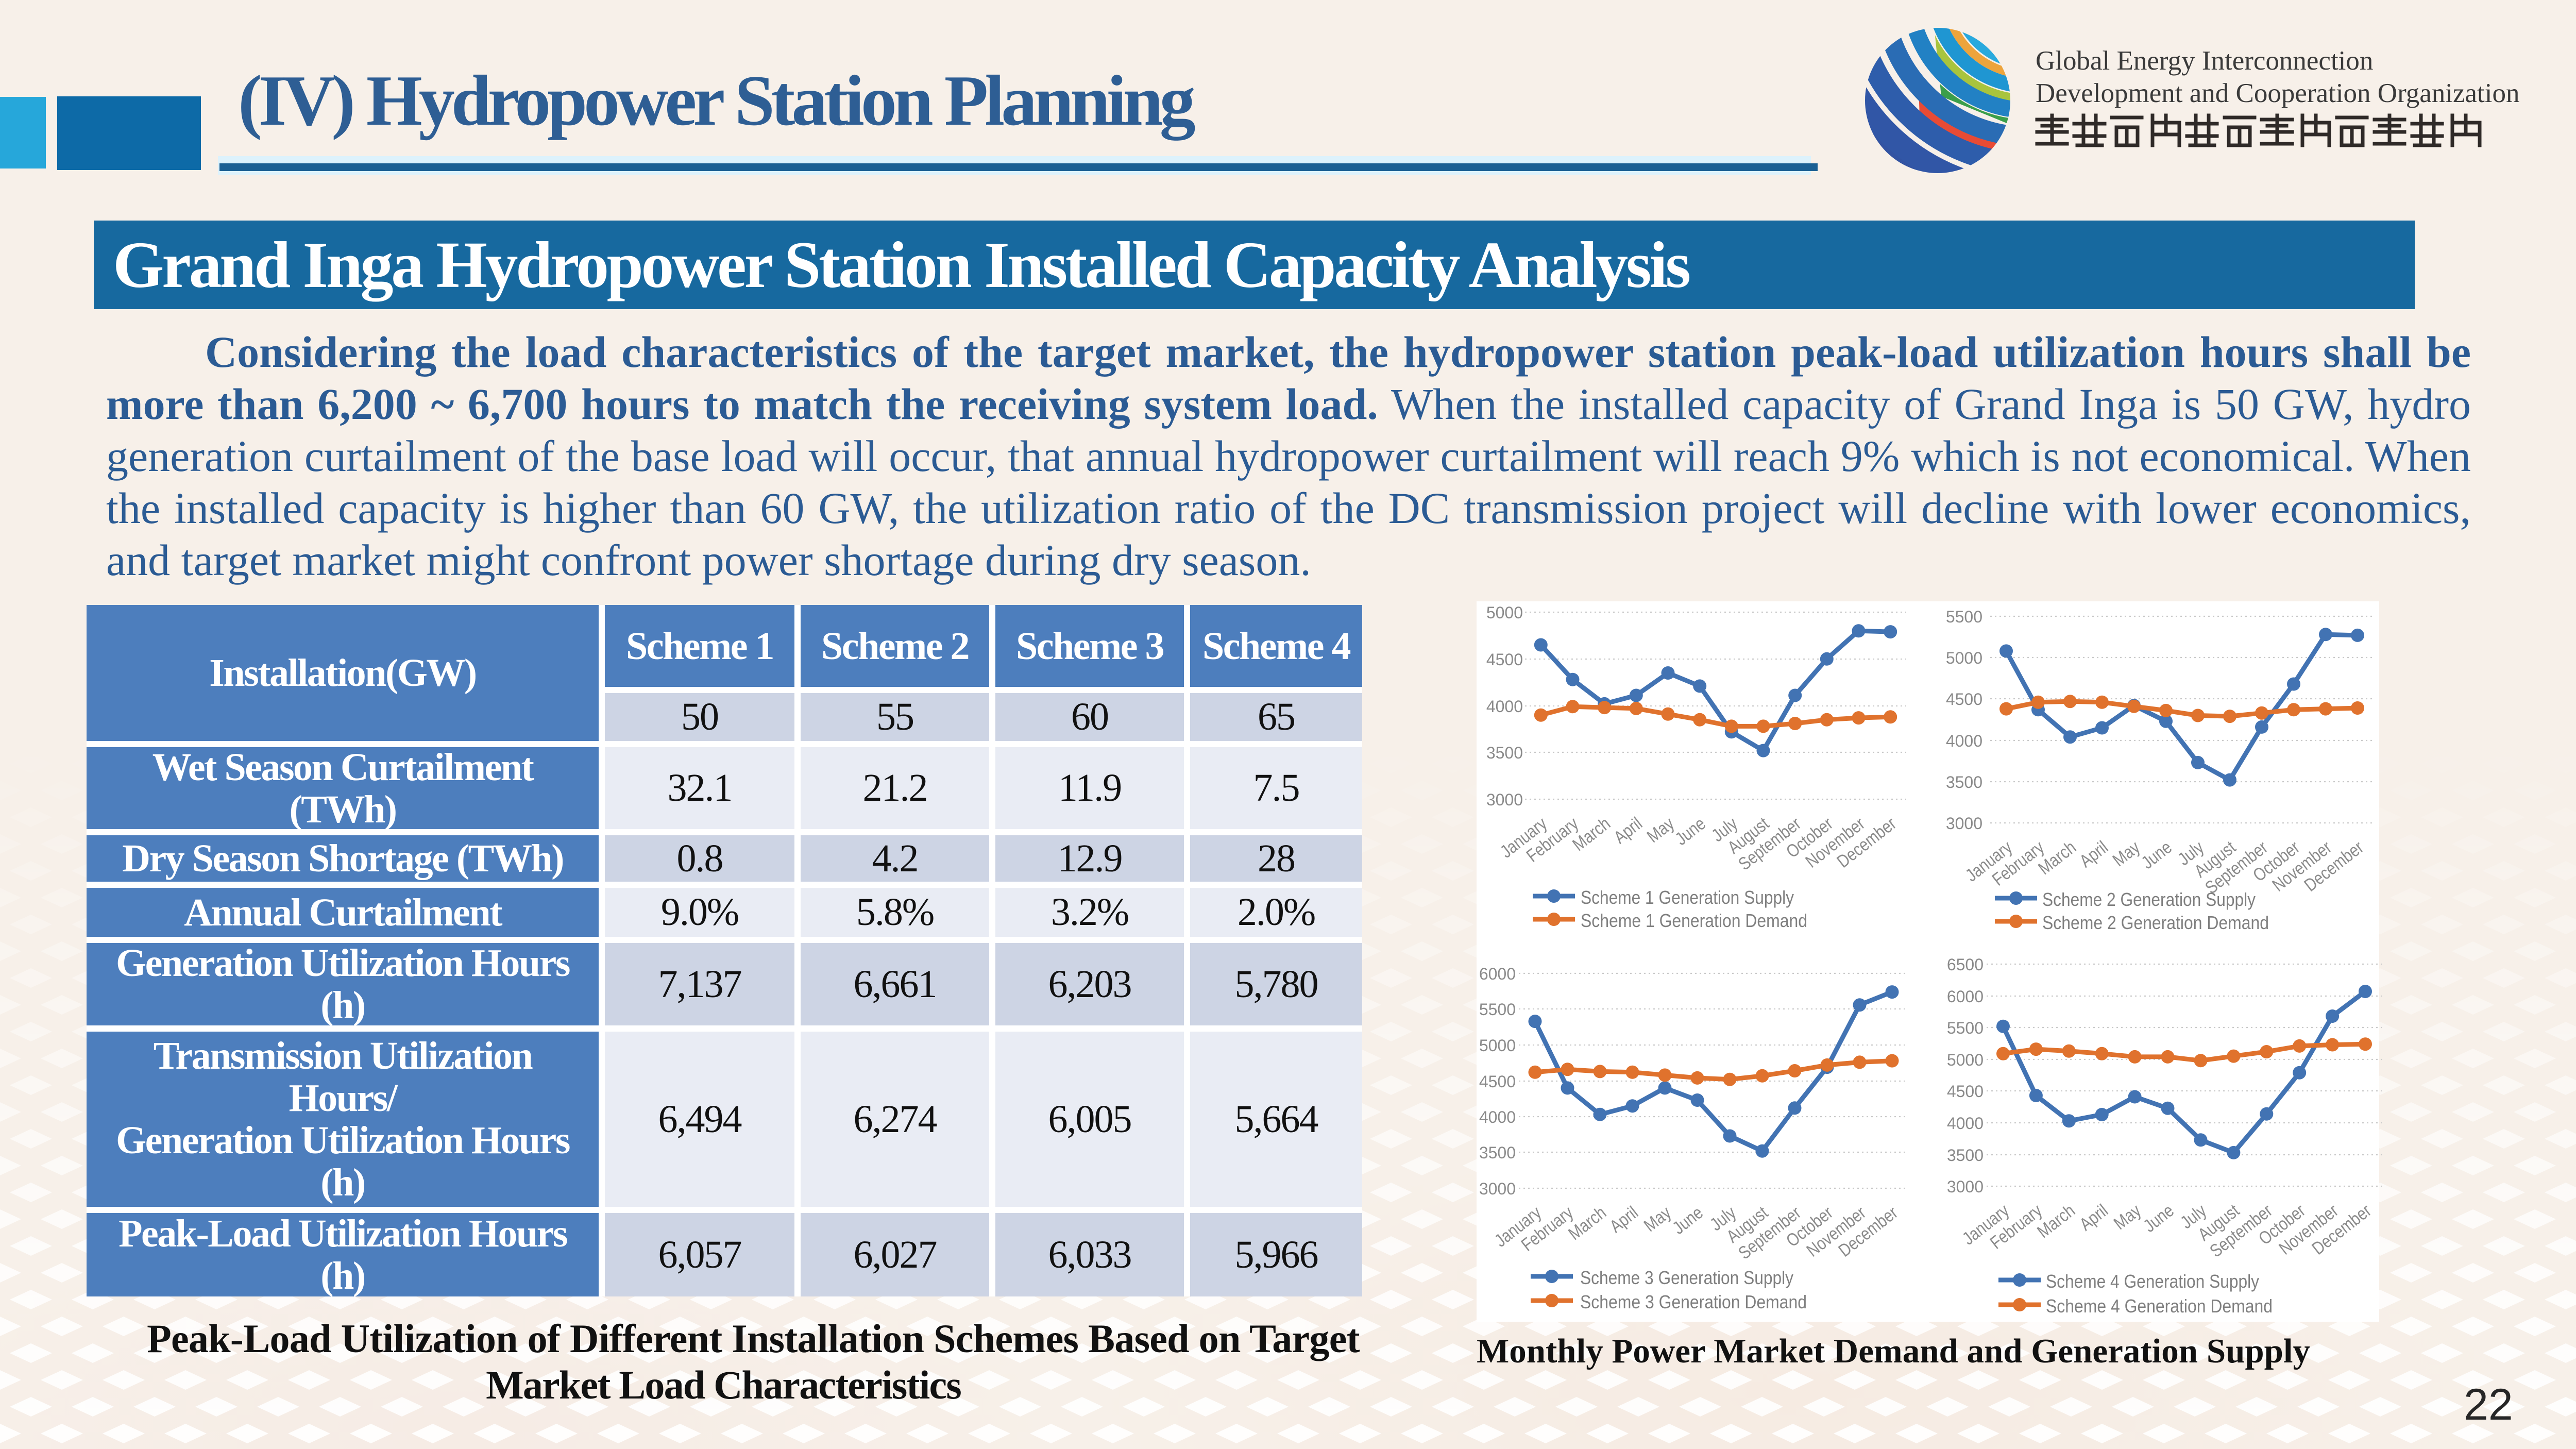  What do you see at coordinates (1686, 1277) in the screenshot?
I see `svg-text: Scheme 3 Generation Supply` at bounding box center [1686, 1277].